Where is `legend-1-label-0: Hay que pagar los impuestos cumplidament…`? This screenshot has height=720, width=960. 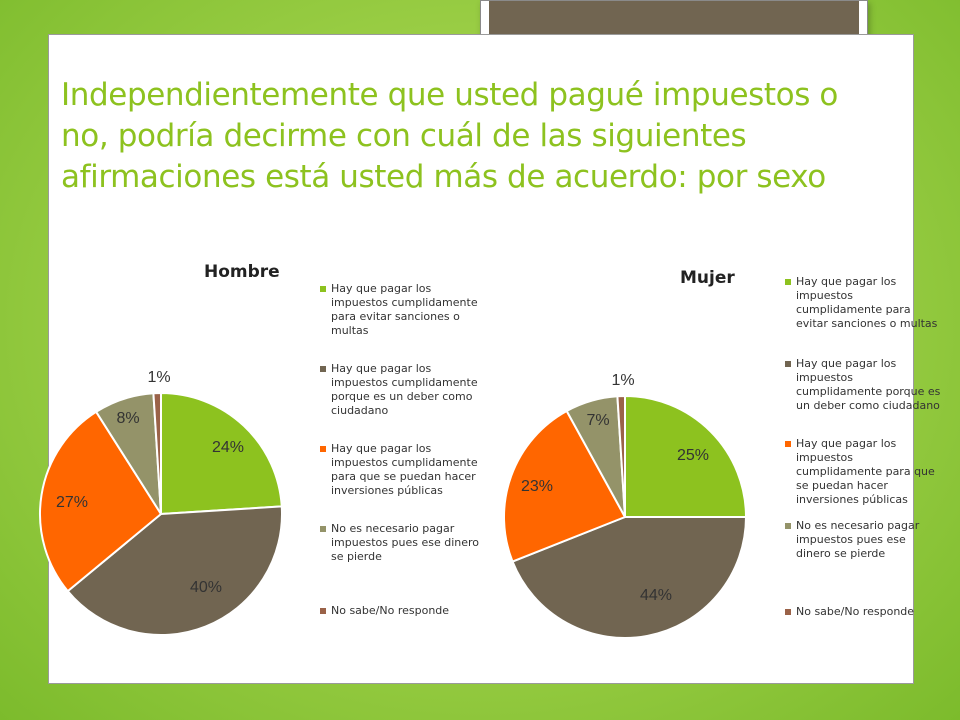
legend-1-label-0: Hay que pagar los impuestos cumplidament… is located at coordinates (867, 302).